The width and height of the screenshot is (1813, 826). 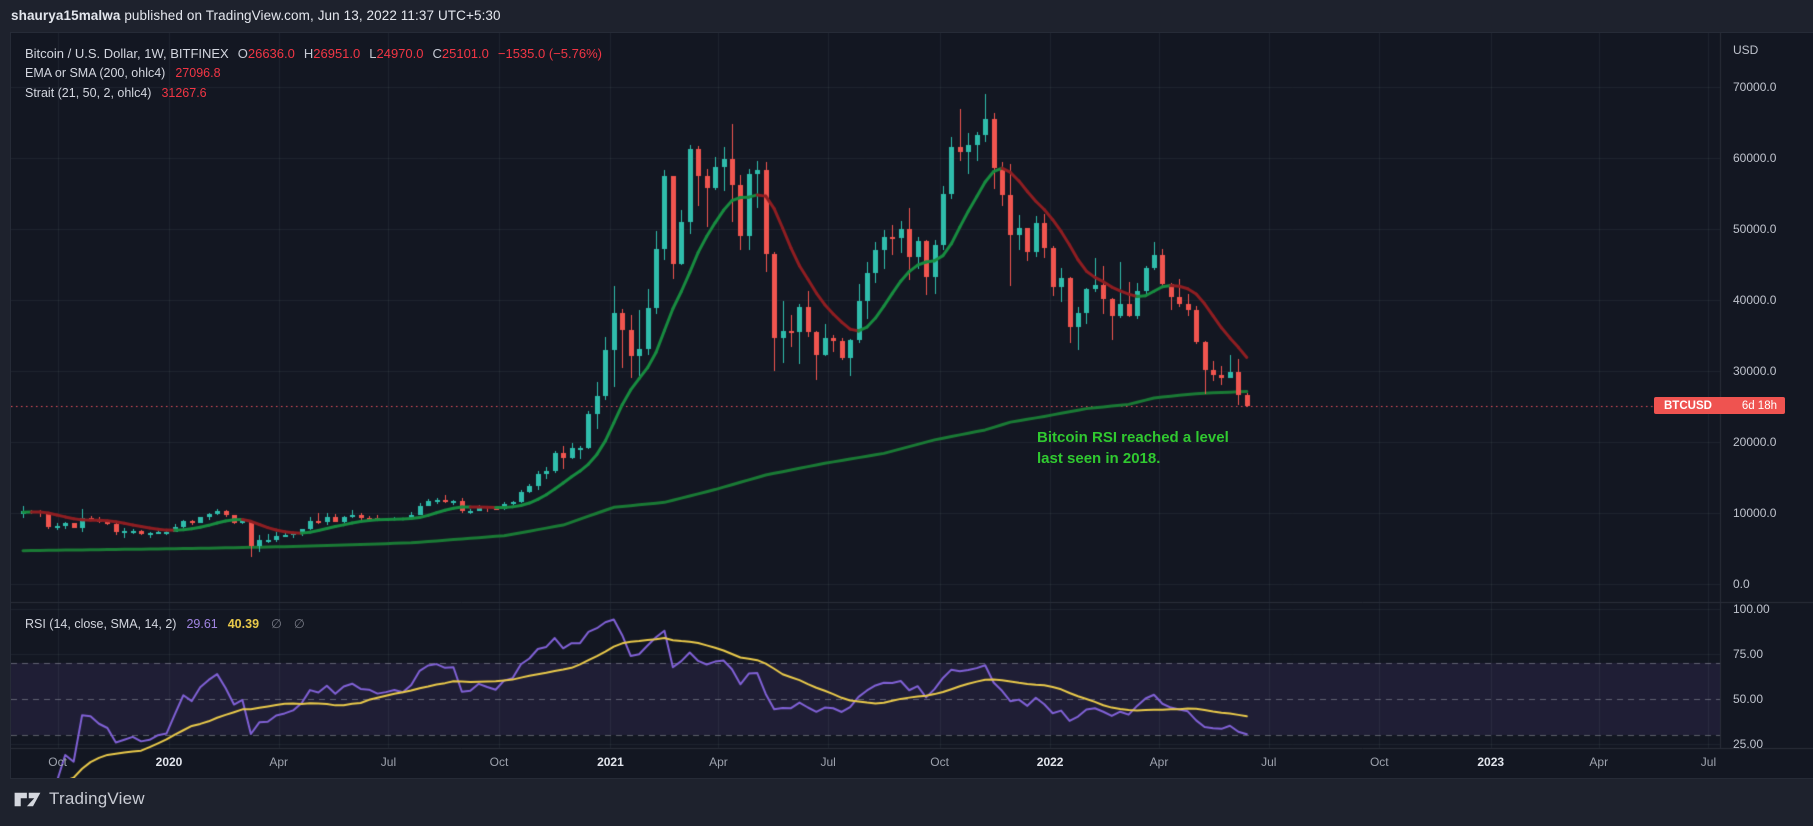 What do you see at coordinates (127, 53) in the screenshot?
I see `symbol-title: Bitcoin / U.S. Dollar, 1W, BITFINEX` at bounding box center [127, 53].